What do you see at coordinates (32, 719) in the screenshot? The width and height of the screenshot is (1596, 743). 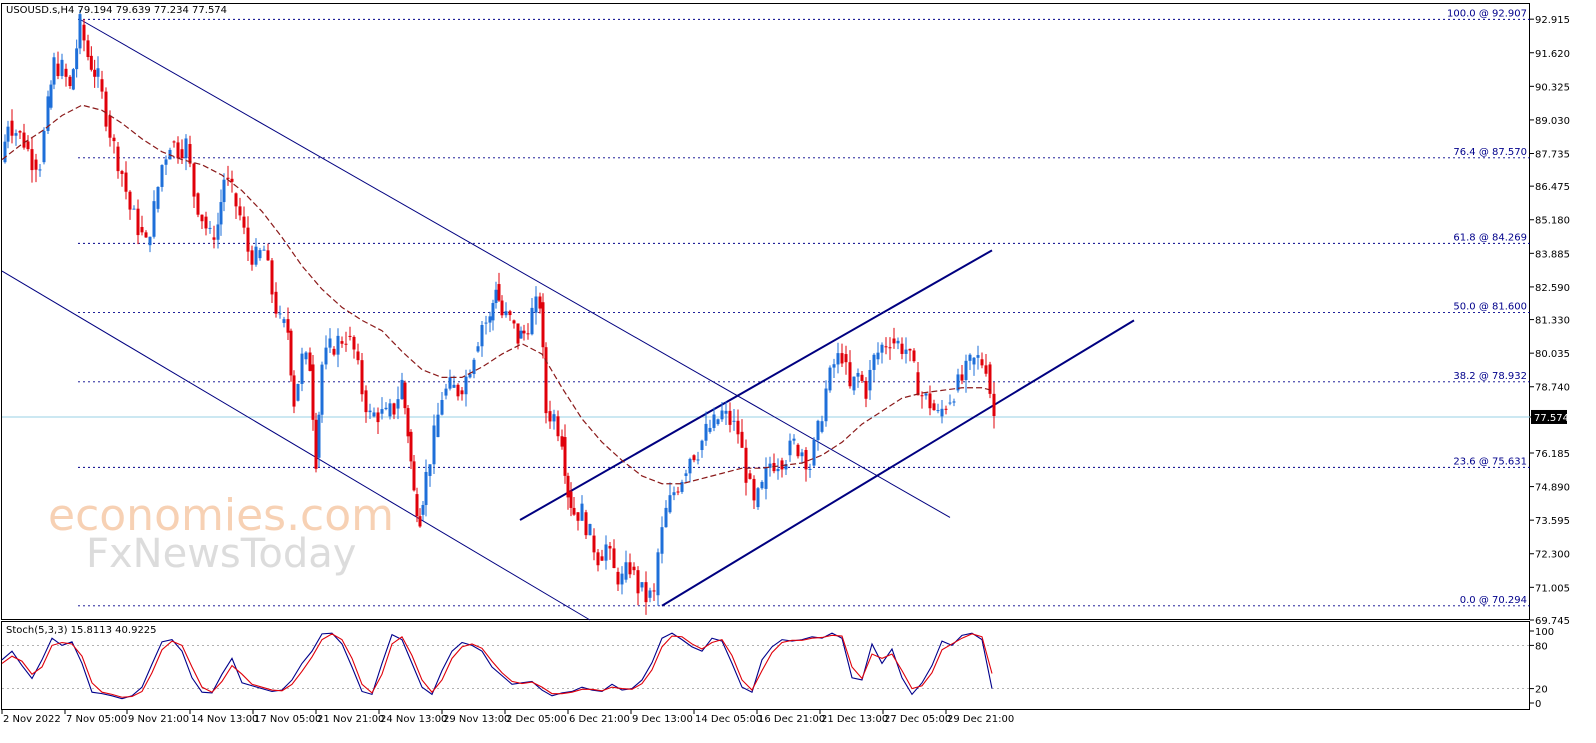 I see `time-tick-label-0: 2 Nov 2022` at bounding box center [32, 719].